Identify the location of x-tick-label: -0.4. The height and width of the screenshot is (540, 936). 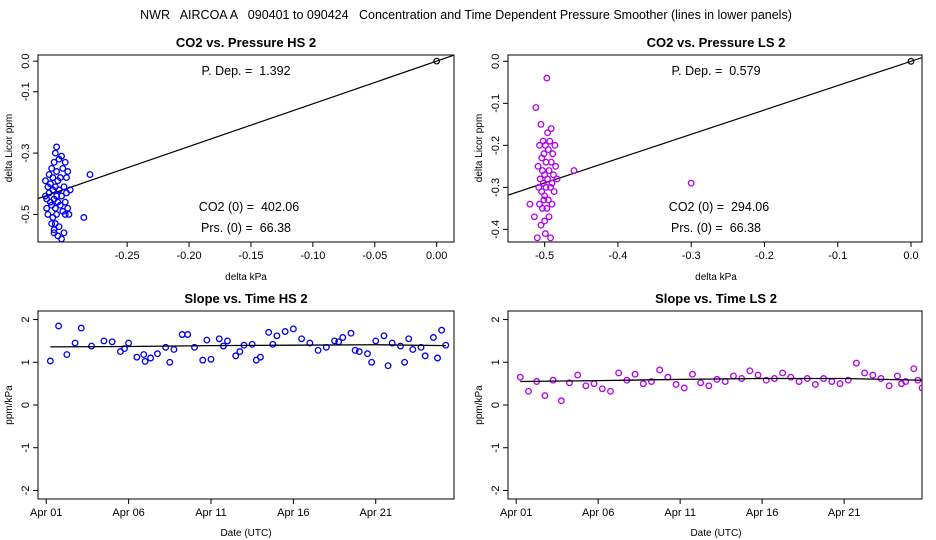
(617, 256).